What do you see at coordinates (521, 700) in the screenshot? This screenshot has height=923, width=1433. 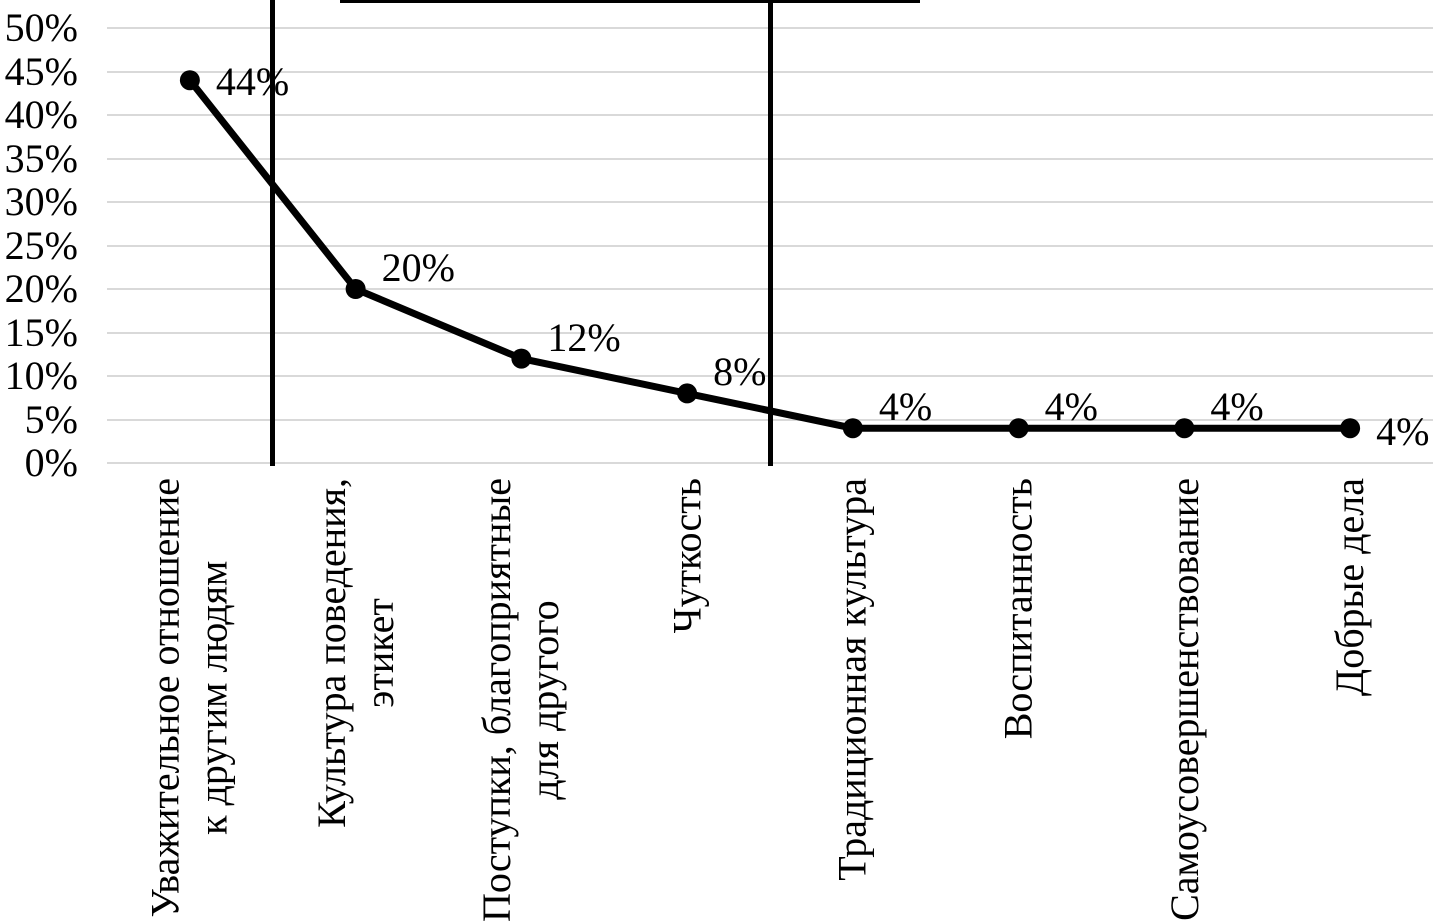 I see `x-axis-category-label: Поступки, благоприятные для другого` at bounding box center [521, 700].